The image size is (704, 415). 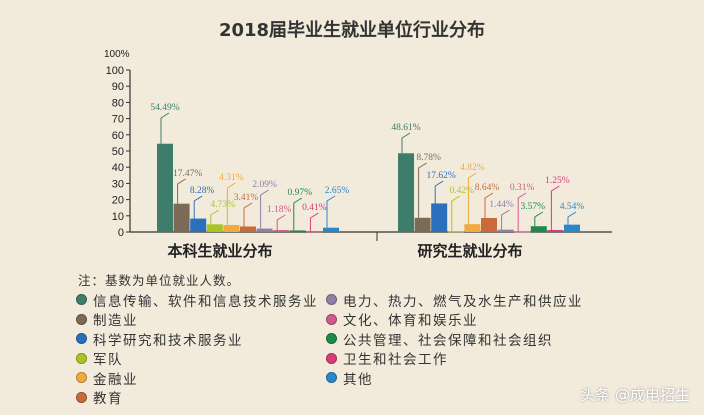 I want to click on data-label: 4.31%, so click(x=231, y=178).